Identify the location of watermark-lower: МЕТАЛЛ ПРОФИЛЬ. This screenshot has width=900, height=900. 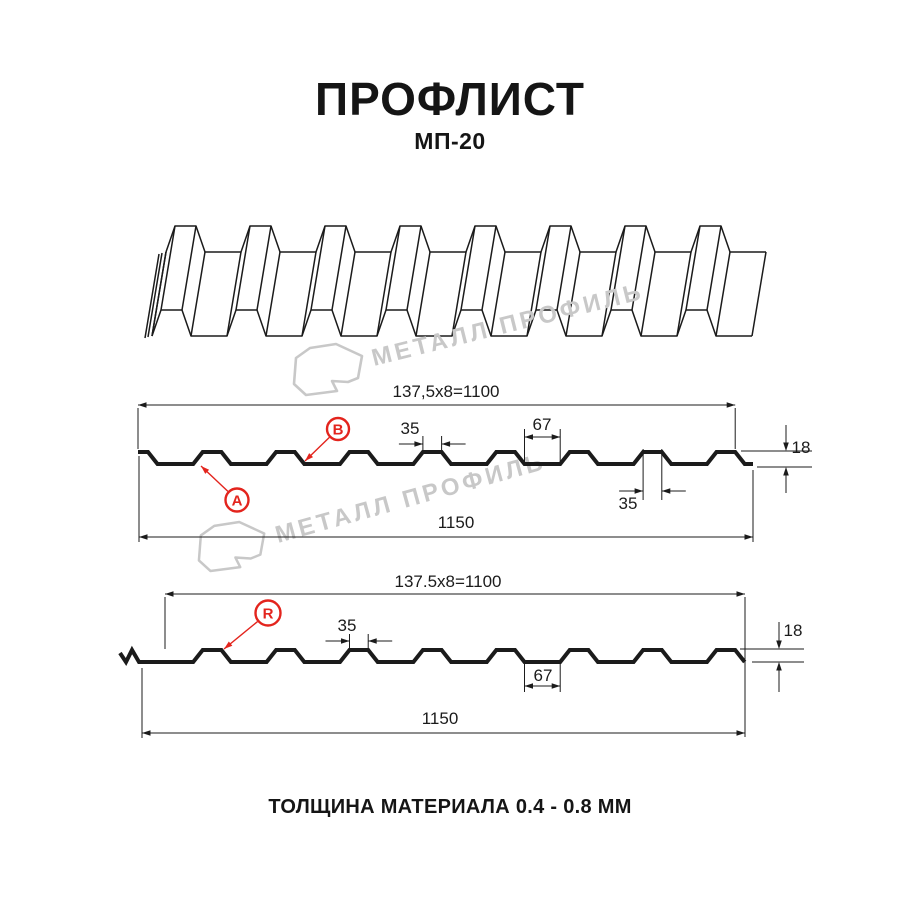
(373, 510).